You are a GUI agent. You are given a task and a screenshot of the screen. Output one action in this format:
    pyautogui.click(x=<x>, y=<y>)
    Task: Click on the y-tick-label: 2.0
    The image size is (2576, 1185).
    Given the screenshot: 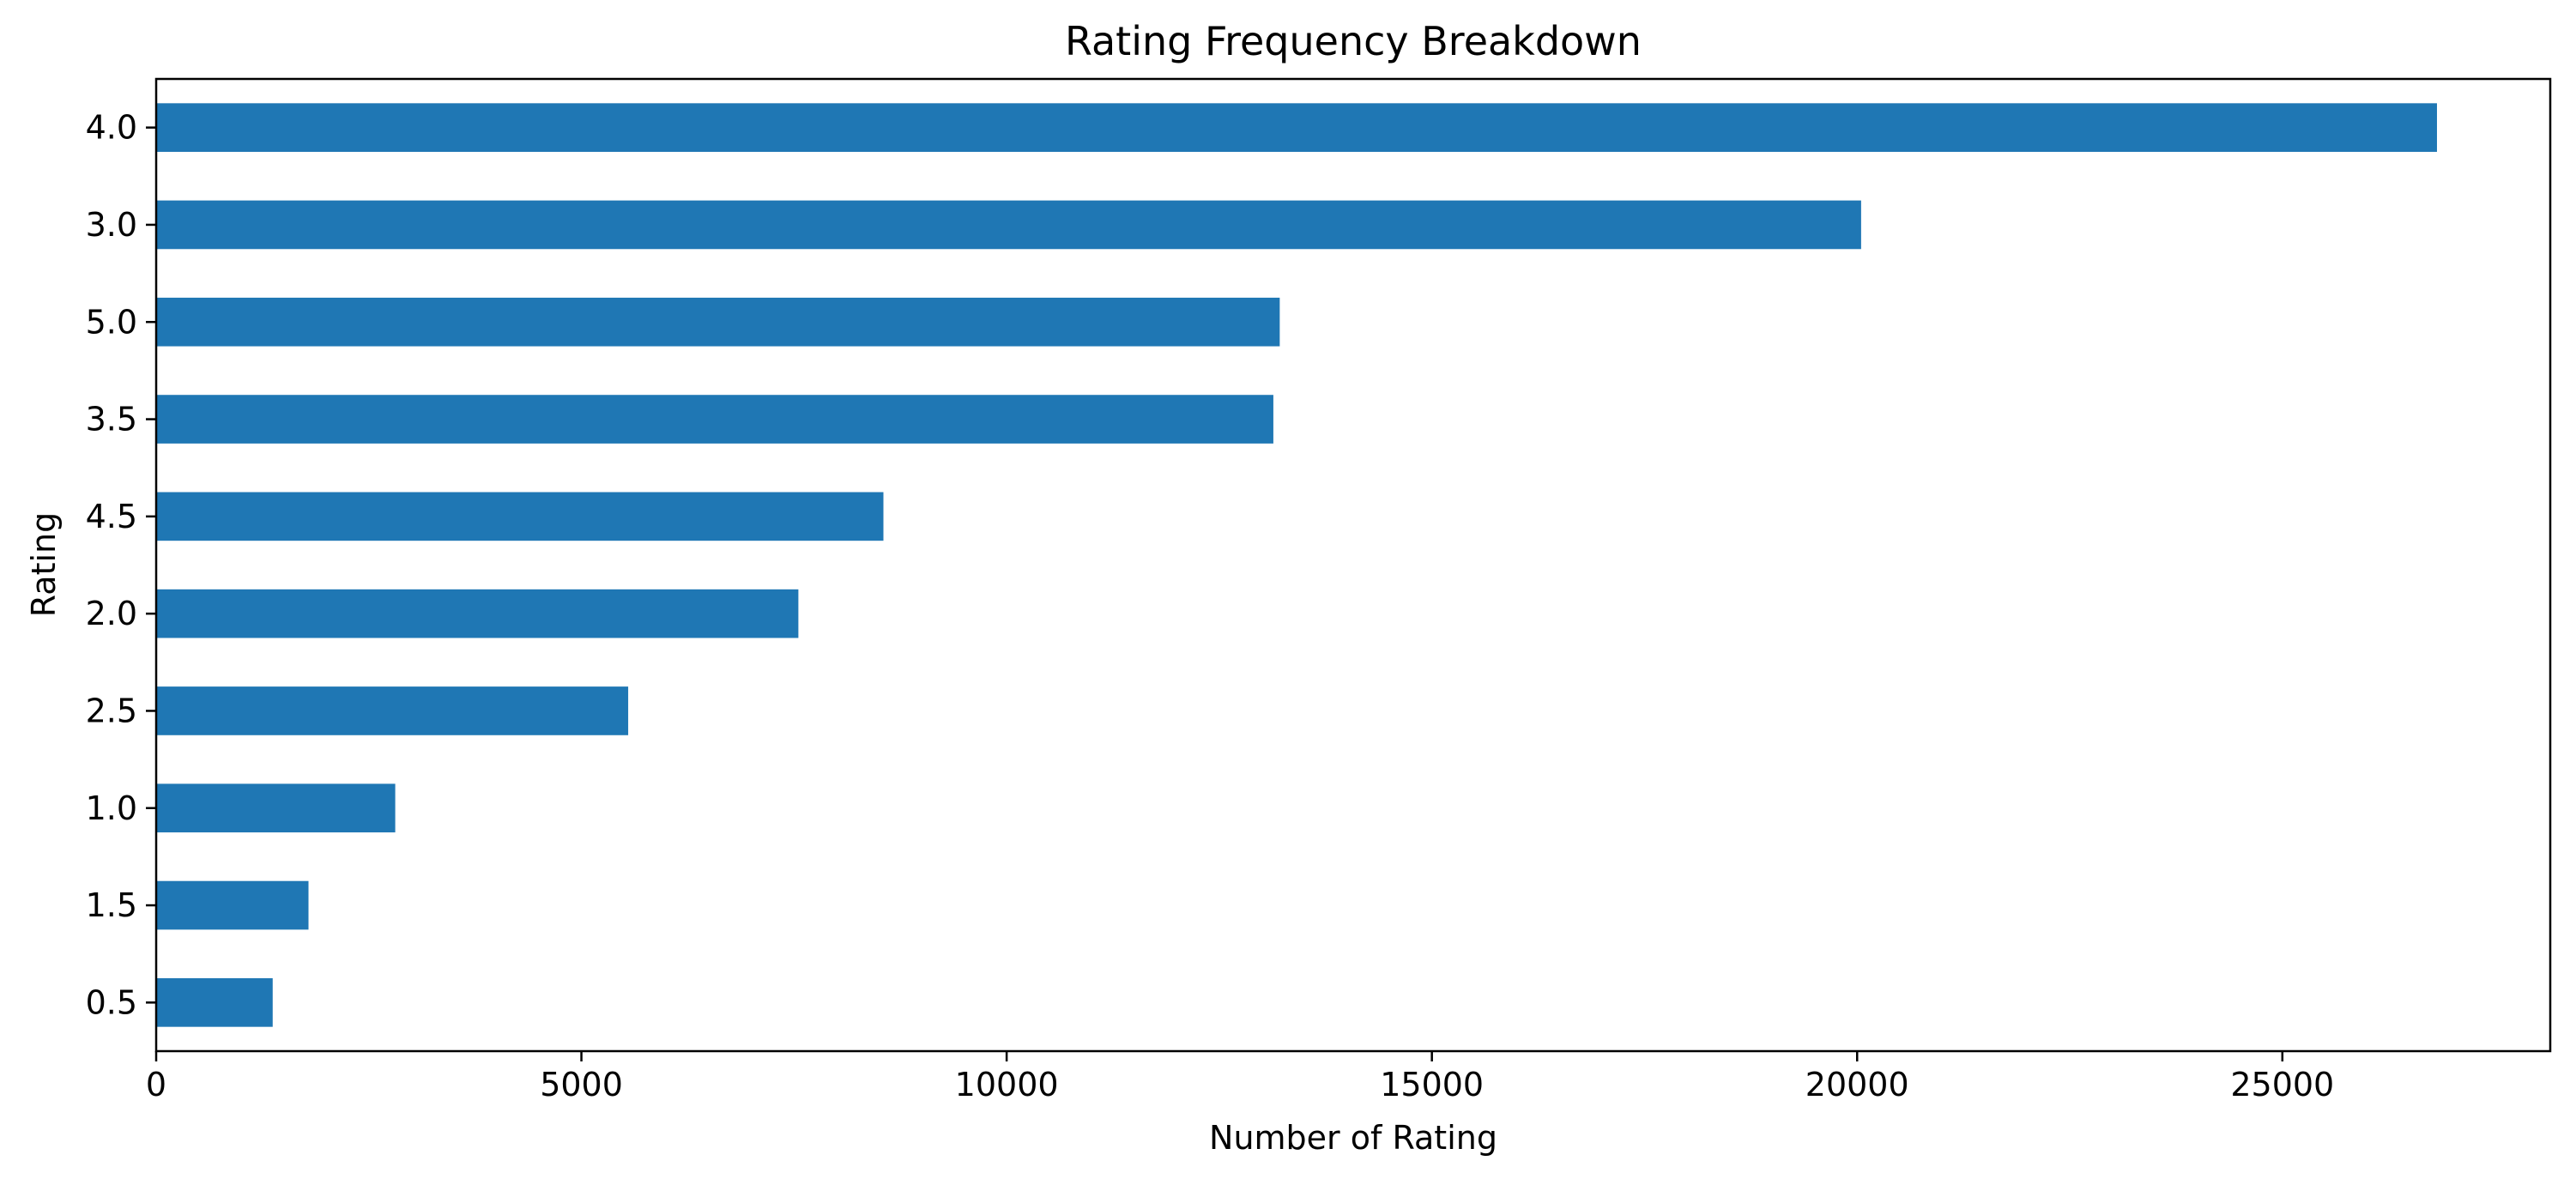 What is the action you would take?
    pyautogui.click(x=111, y=613)
    